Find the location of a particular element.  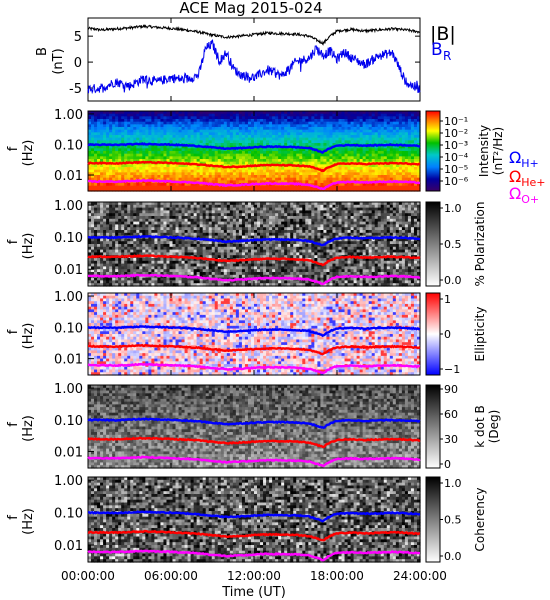

x-tick-label: 18:00:00 is located at coordinates (337, 576).